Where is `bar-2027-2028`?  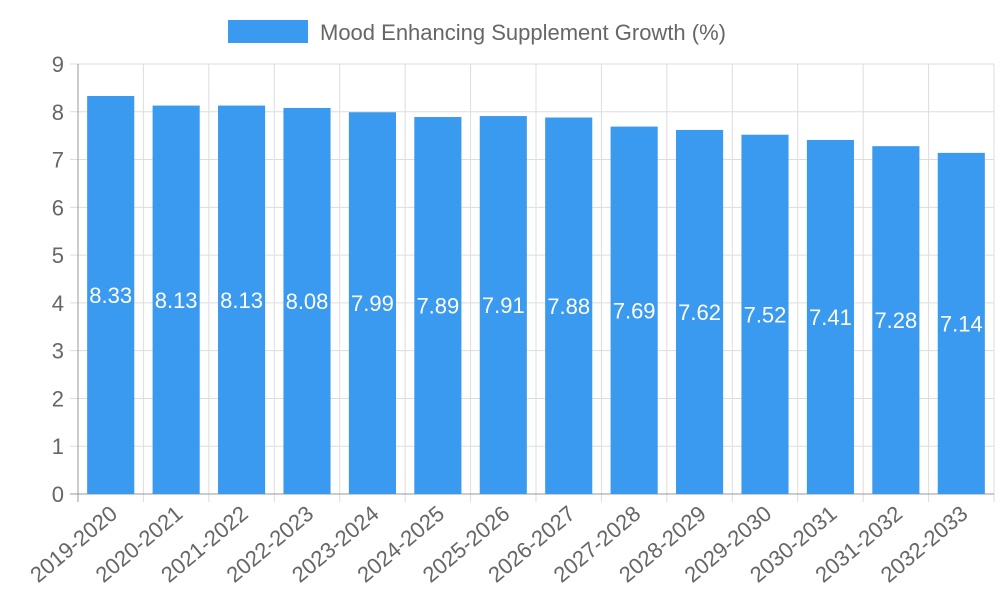
bar-2027-2028 is located at coordinates (634, 310).